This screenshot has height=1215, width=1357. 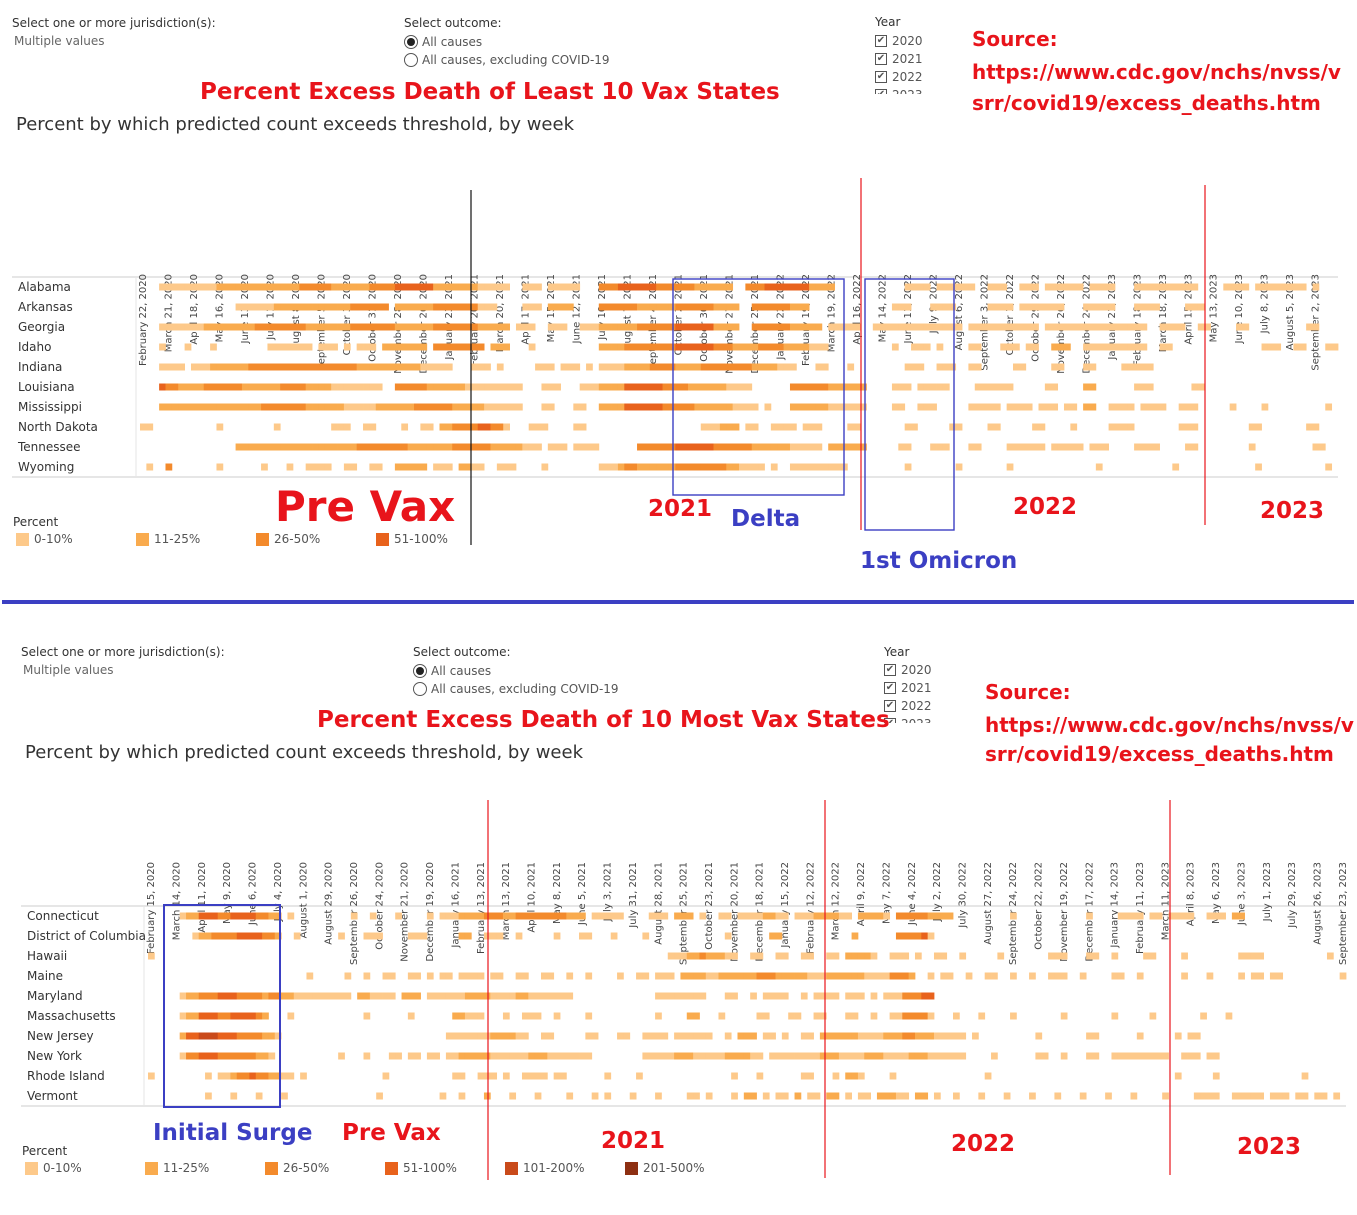 I want to click on x-tick-label: April 18, 2020, so click(x=194, y=309).